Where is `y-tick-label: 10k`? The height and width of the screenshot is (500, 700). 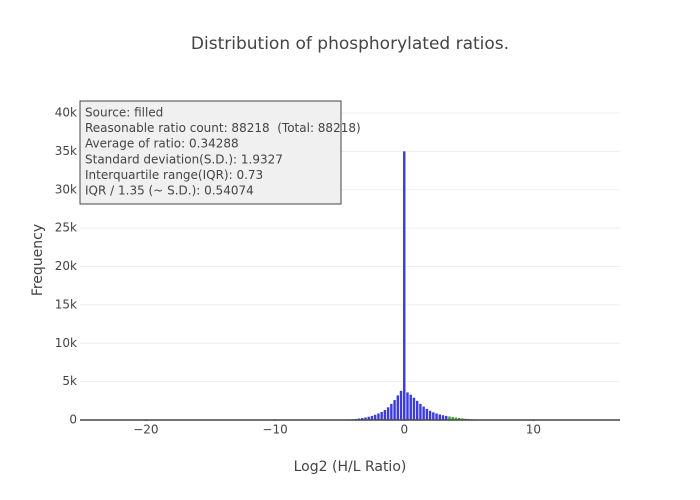
y-tick-label: 10k is located at coordinates (66, 343).